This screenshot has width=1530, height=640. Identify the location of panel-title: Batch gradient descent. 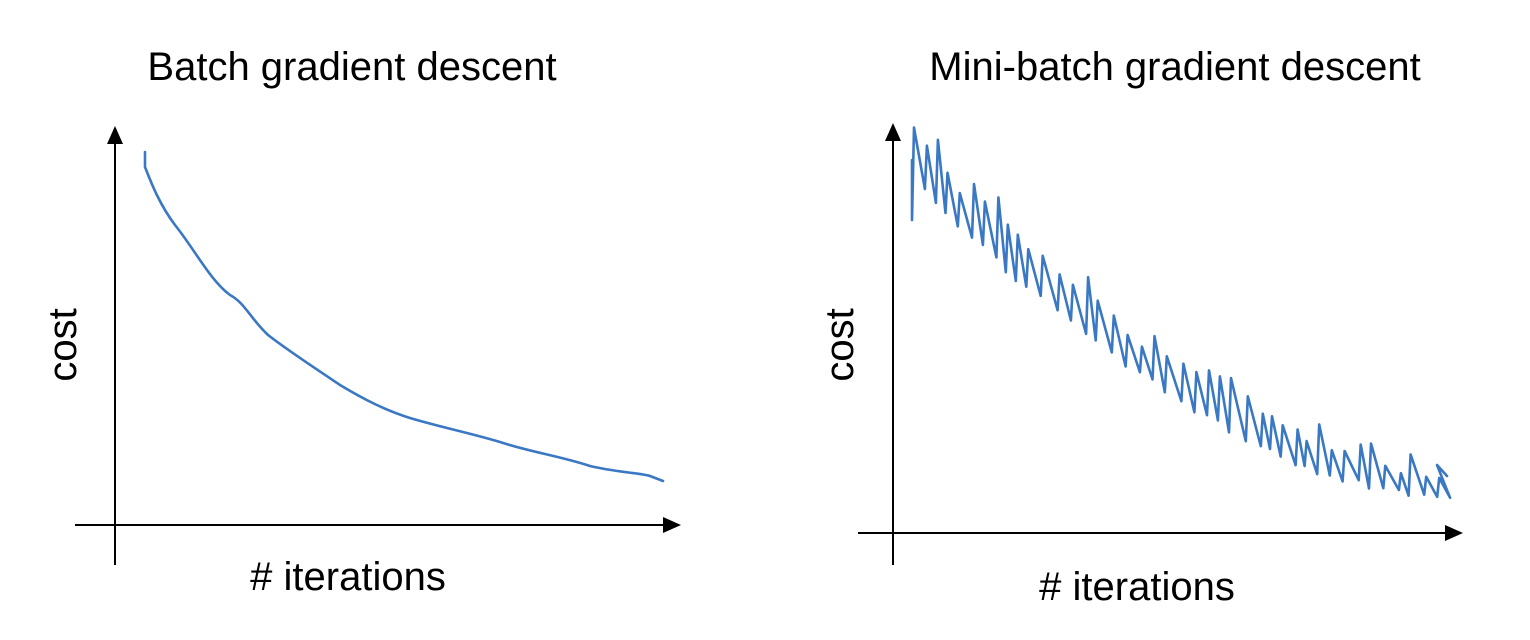
(351, 67).